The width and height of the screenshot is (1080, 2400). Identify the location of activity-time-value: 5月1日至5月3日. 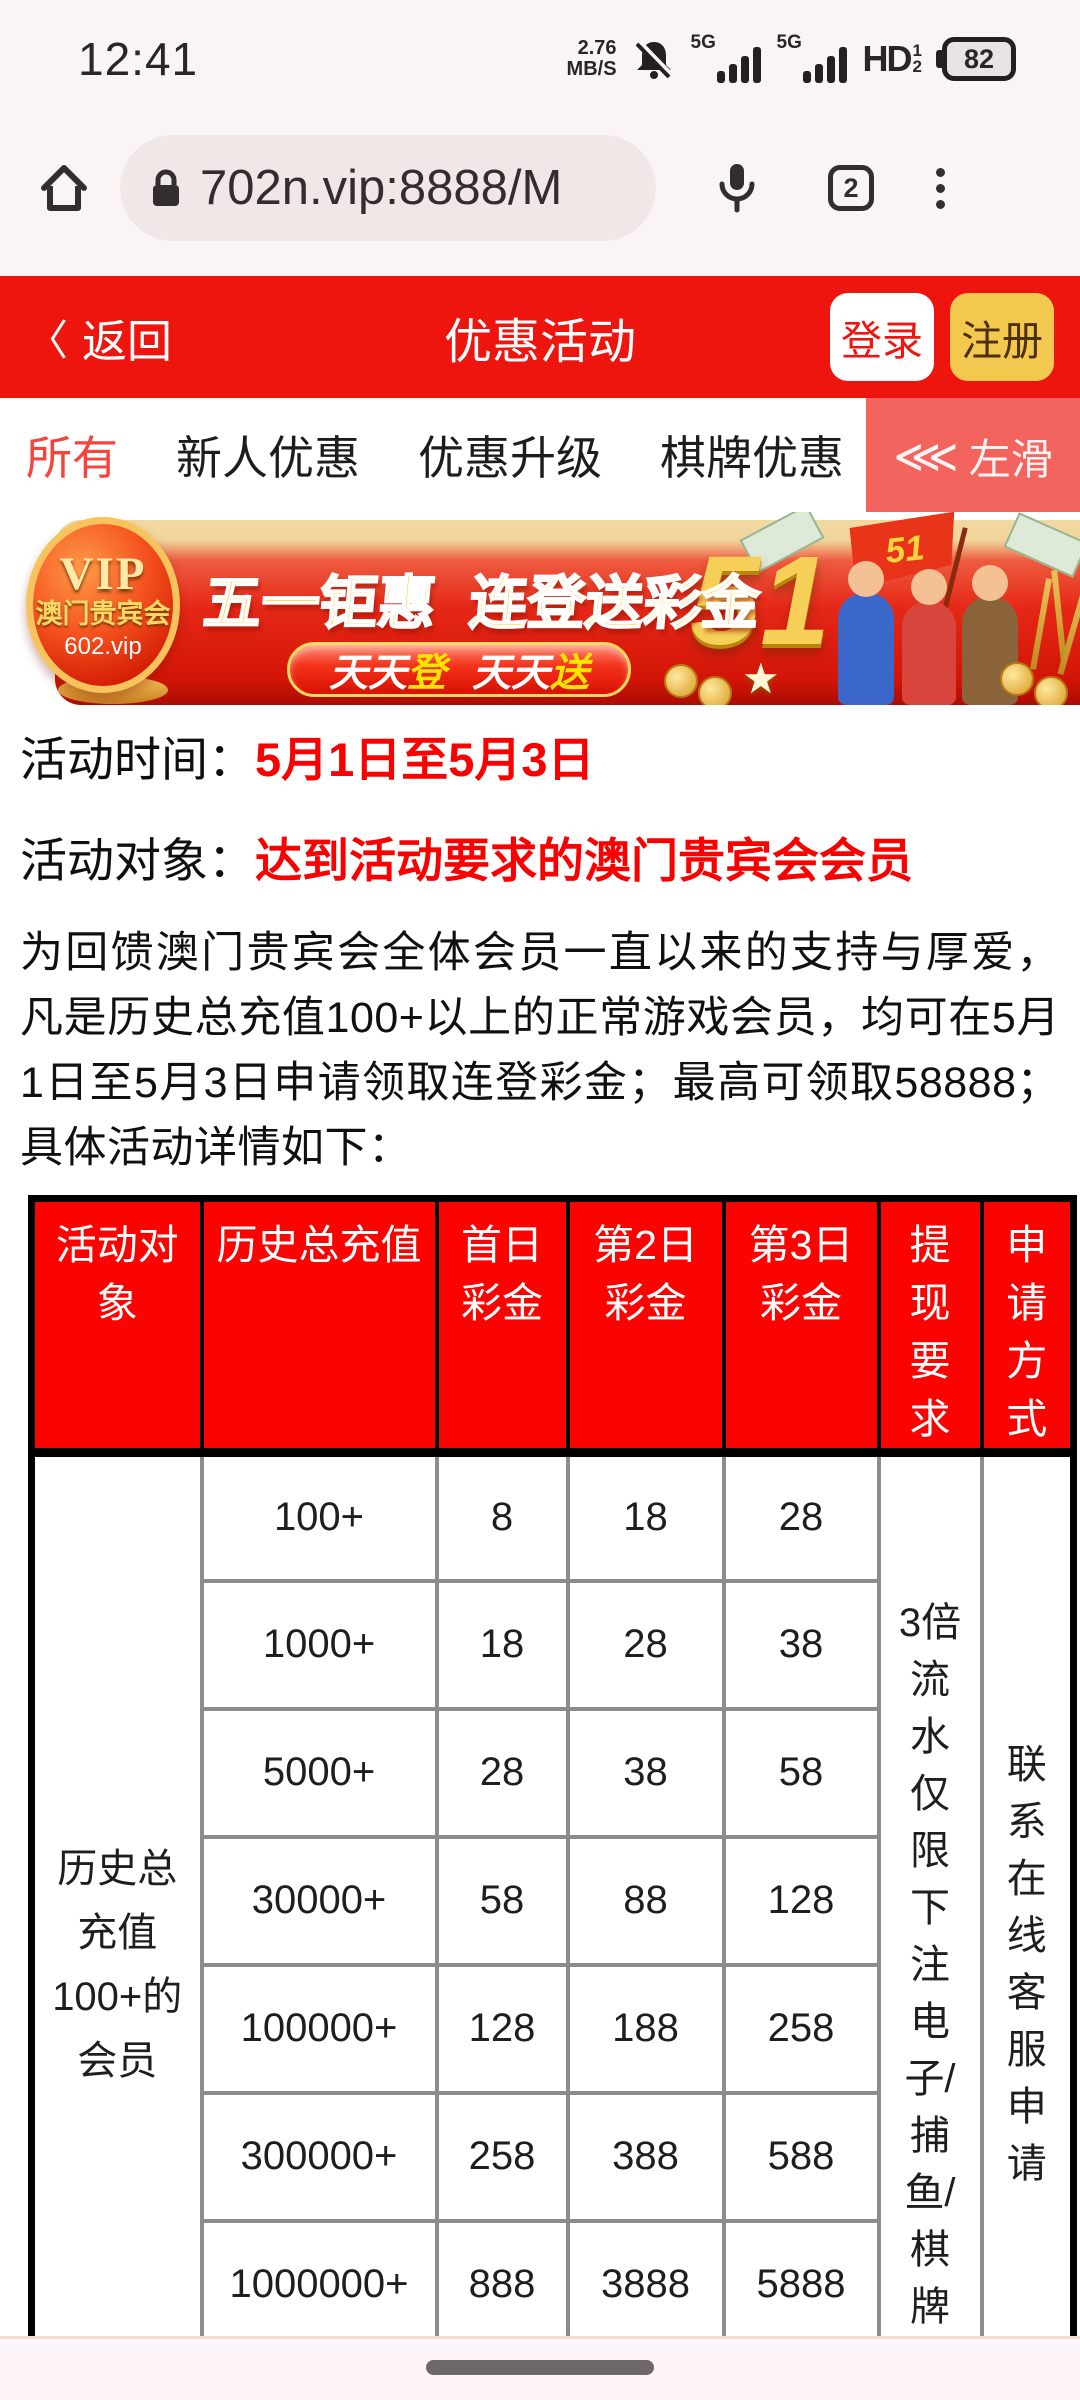
(425, 759).